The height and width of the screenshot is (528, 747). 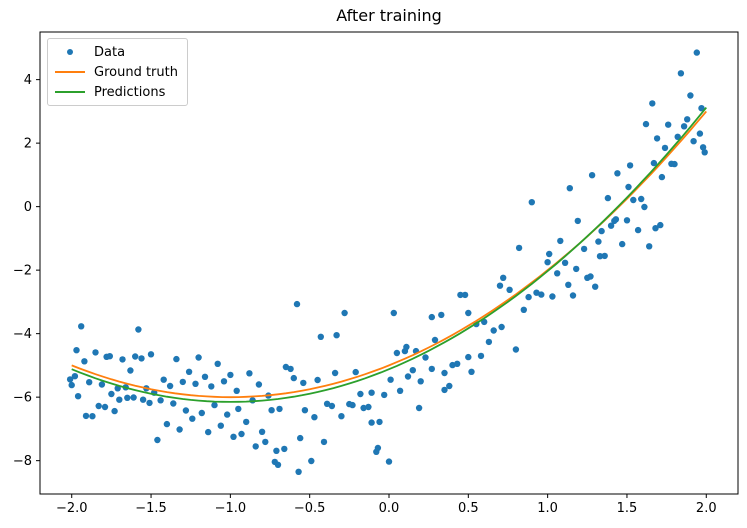 What do you see at coordinates (28, 80) in the screenshot?
I see `y-tick-label: 4` at bounding box center [28, 80].